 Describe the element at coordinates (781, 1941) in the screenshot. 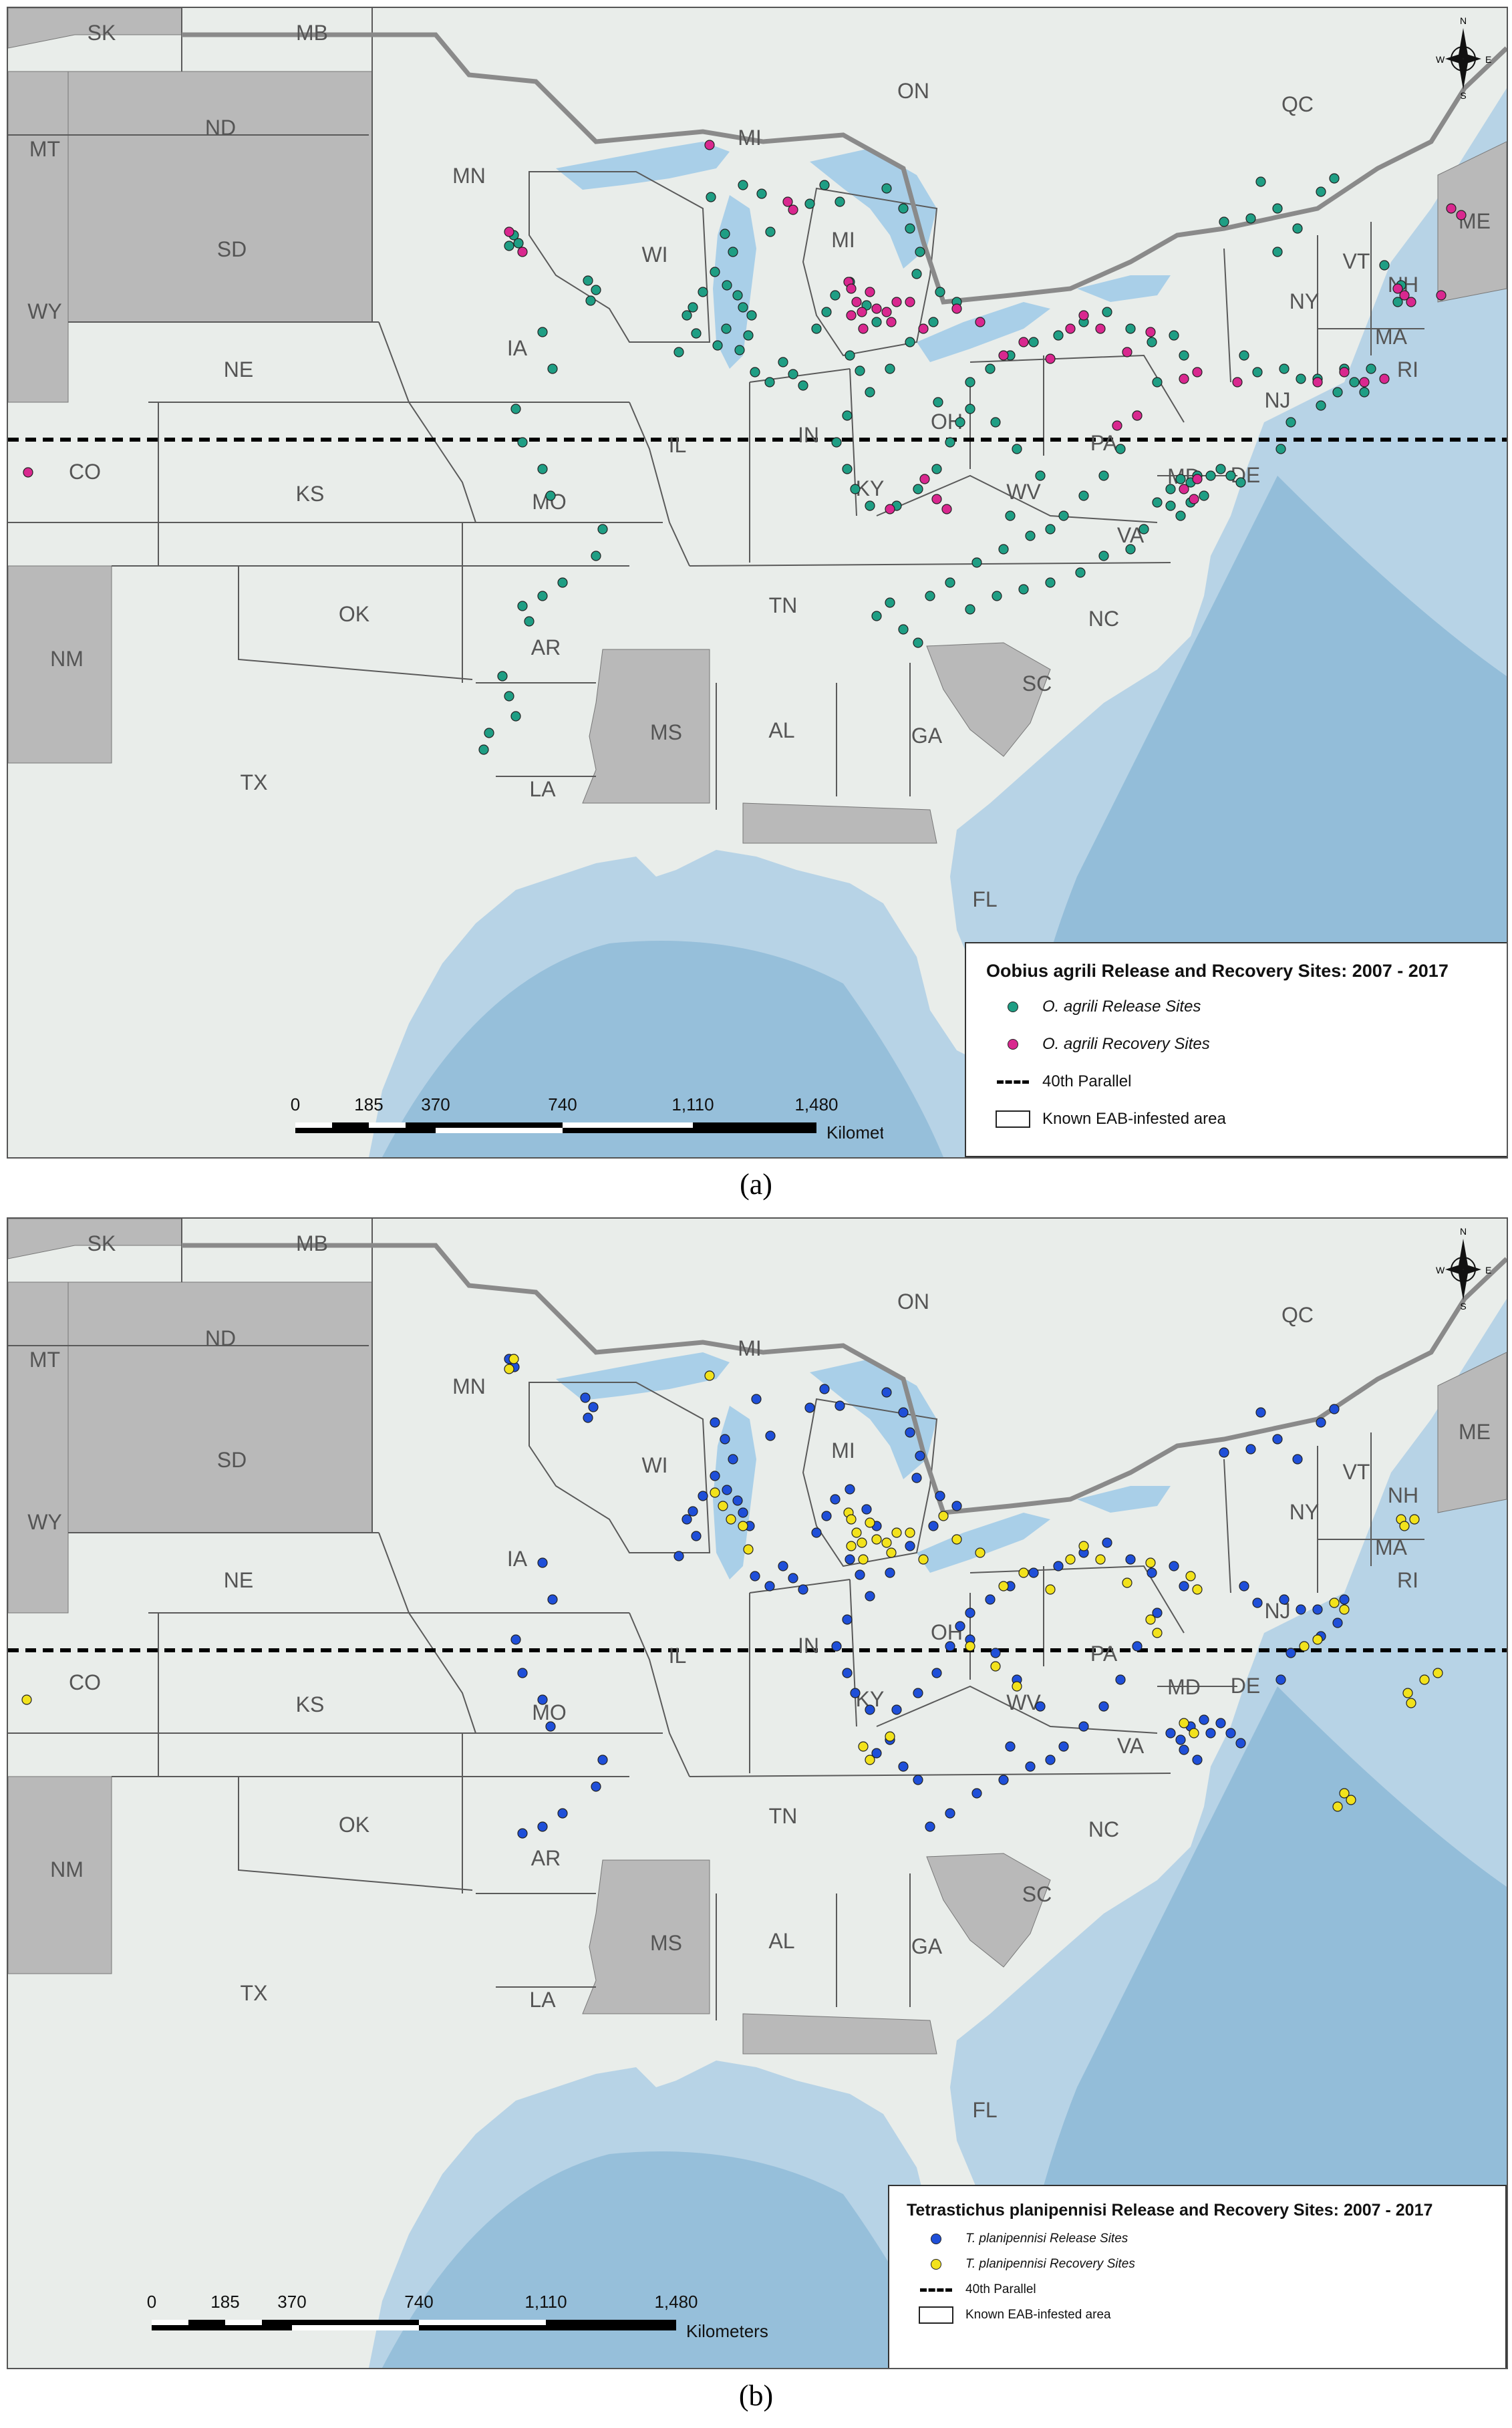

I see `state-label: AL` at that location.